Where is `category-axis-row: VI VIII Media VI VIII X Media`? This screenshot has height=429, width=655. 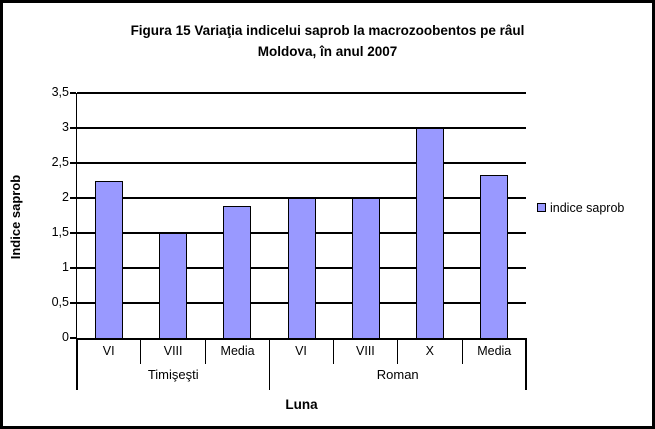
category-axis-row: VI VIII Media VI VIII X Media is located at coordinates (301, 352).